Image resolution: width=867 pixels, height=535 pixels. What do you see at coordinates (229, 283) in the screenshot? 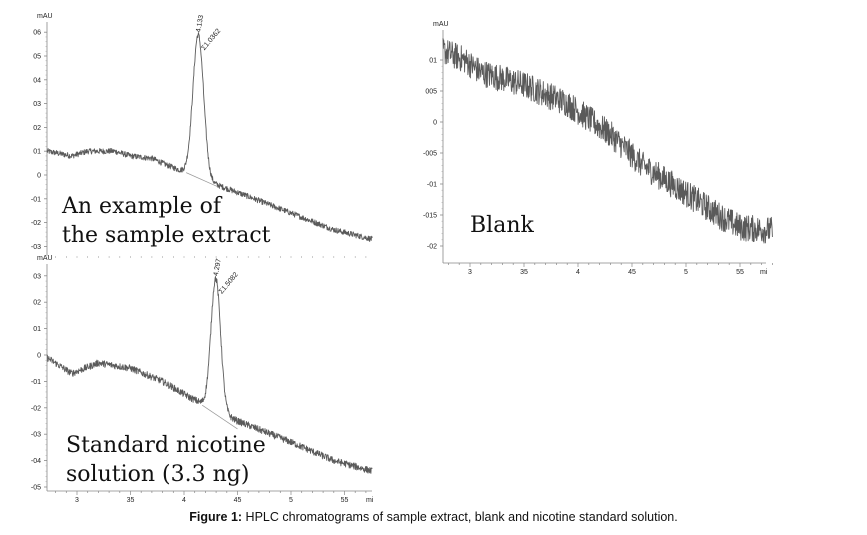
I see `peak-area: Σ1.5082` at bounding box center [229, 283].